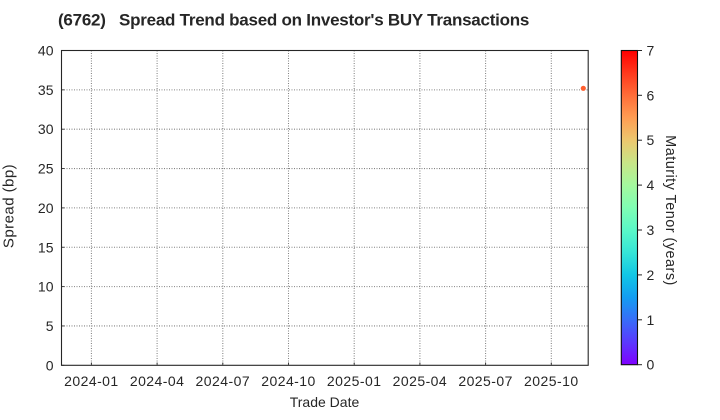 The height and width of the screenshot is (420, 720). Describe the element at coordinates (46, 90) in the screenshot. I see `svg-text: 35` at that location.